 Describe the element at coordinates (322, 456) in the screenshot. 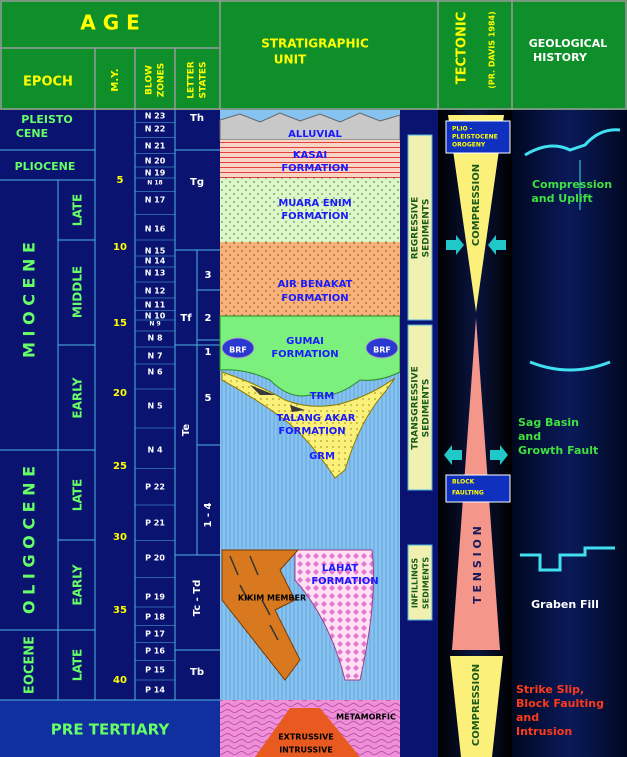

I see `formation-label: GRM` at that location.